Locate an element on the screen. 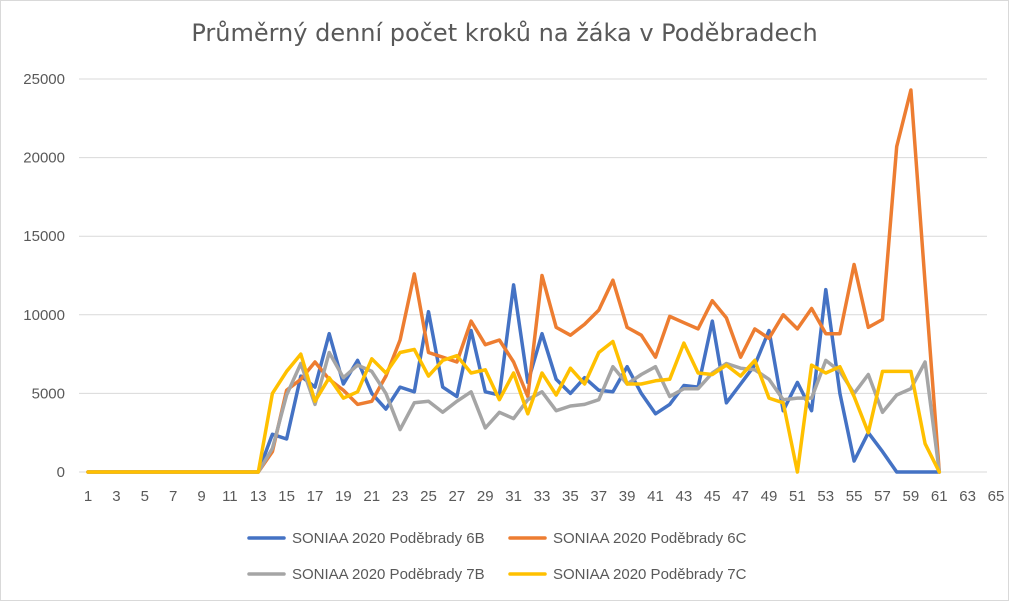 Image resolution: width=1009 pixels, height=601 pixels. x-tick-label: 65 is located at coordinates (996, 496).